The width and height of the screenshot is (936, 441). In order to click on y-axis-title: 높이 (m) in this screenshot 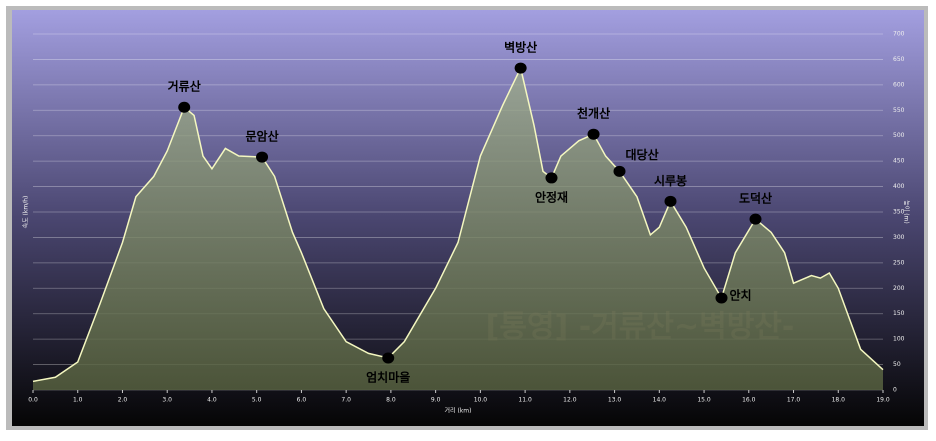, I will do `click(907, 211)`.